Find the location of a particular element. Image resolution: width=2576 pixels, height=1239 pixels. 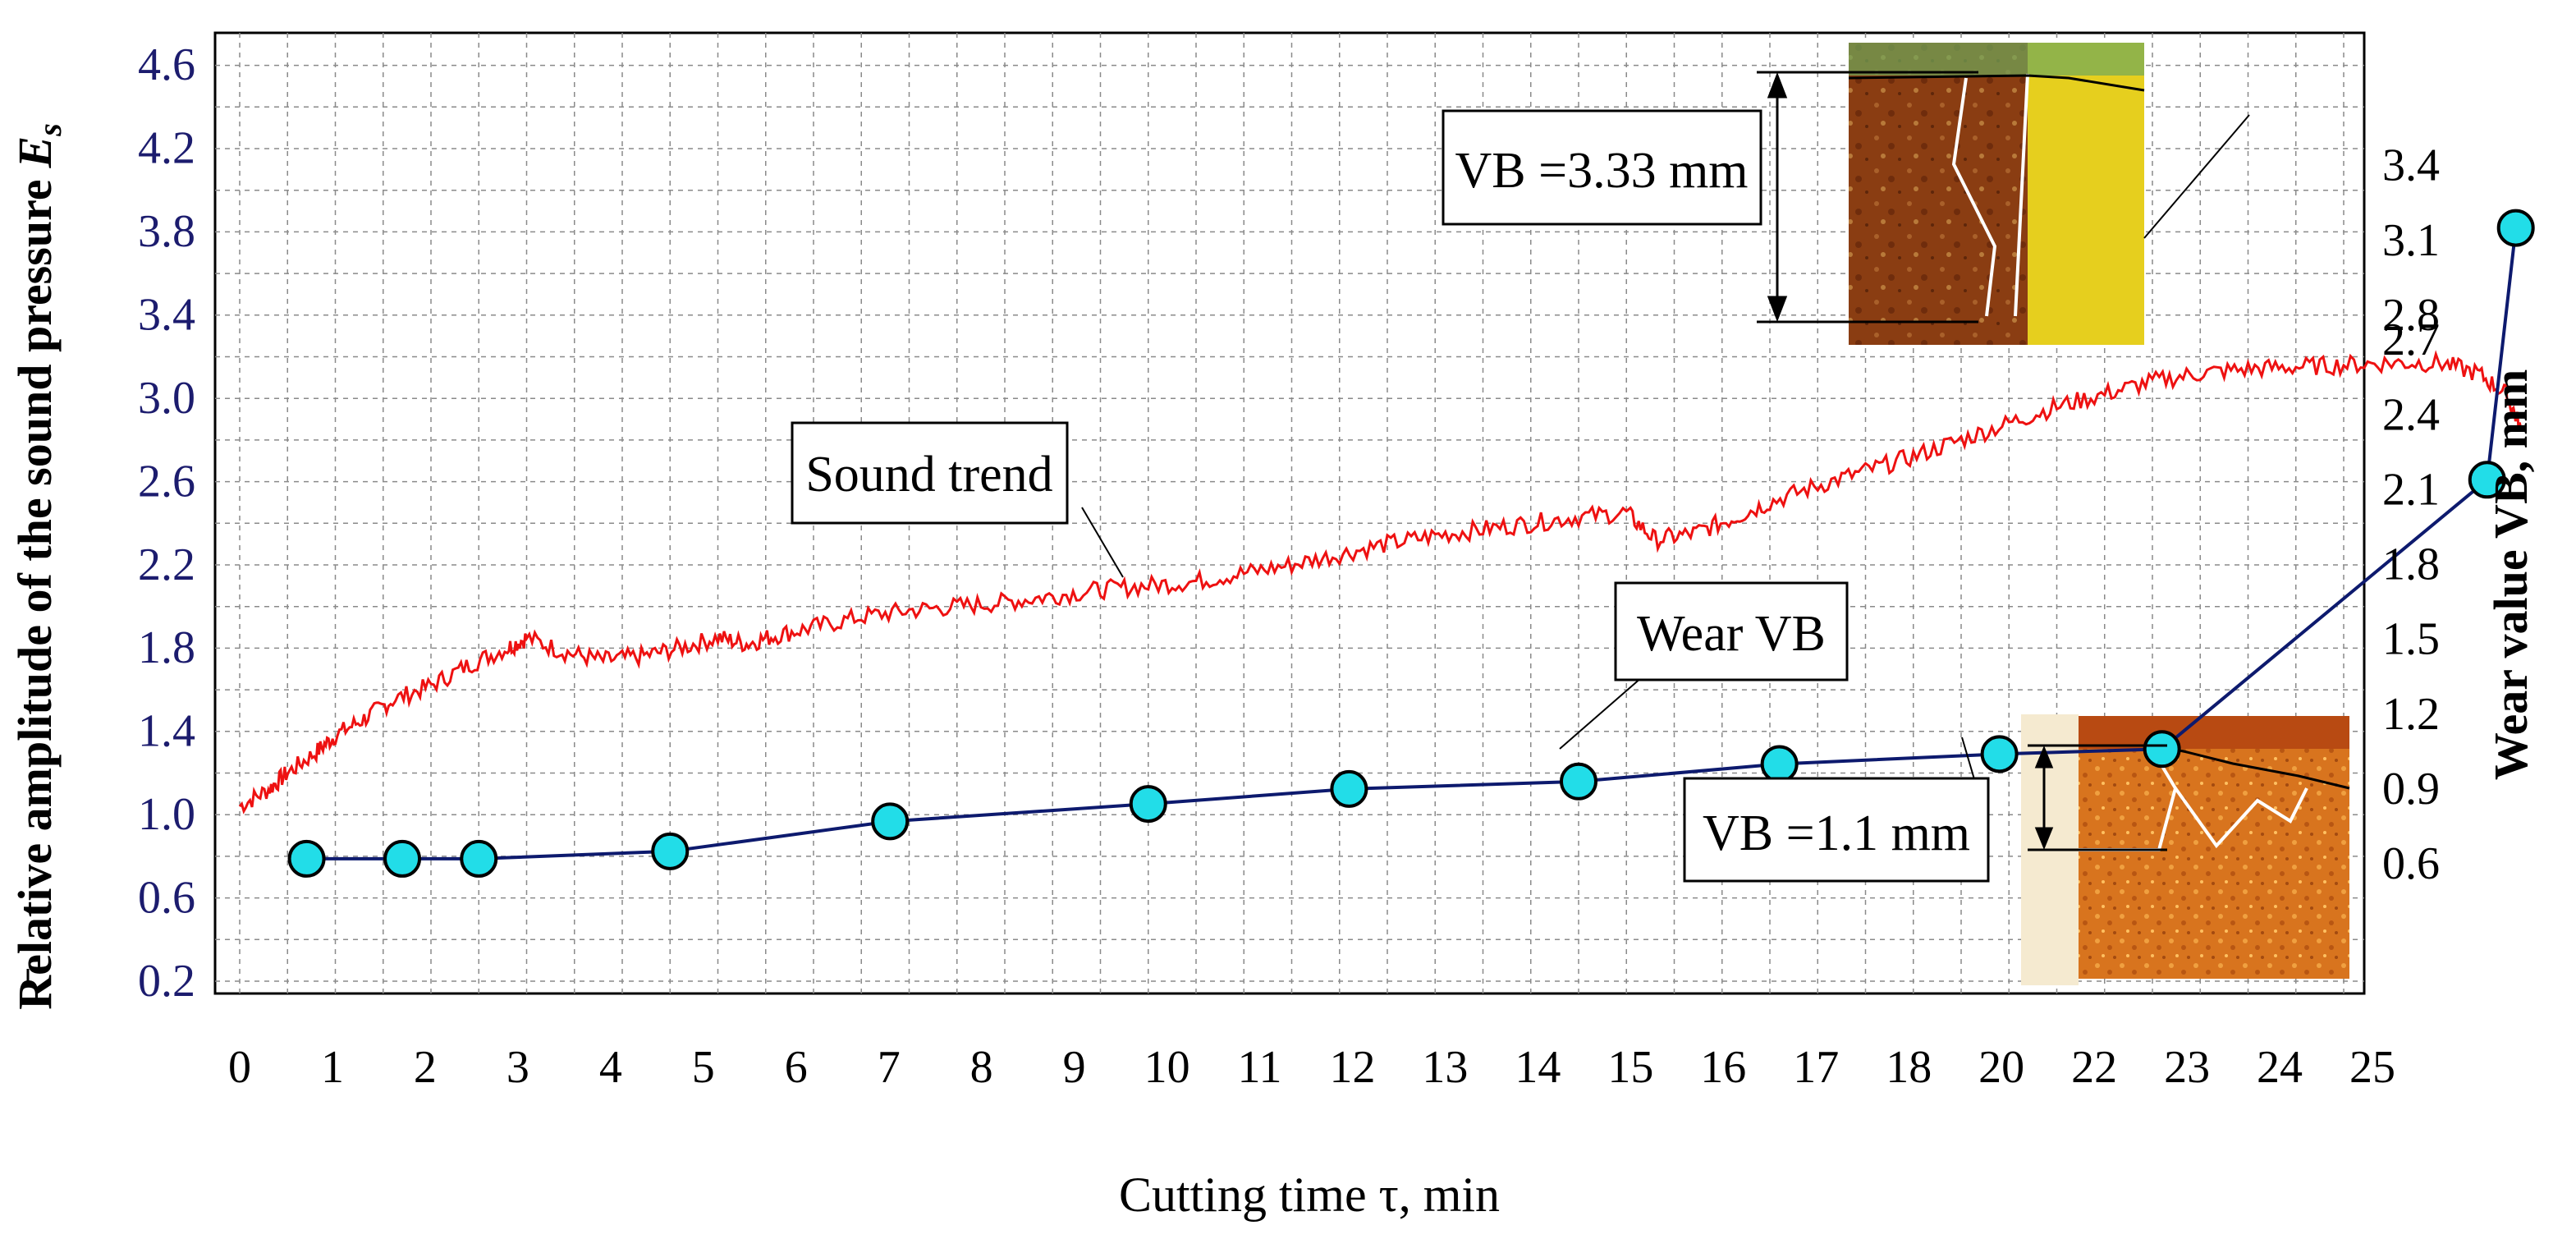

y-left-axis-title-text: Relative amplitude of the sound pressure is located at coordinates (35, 594).